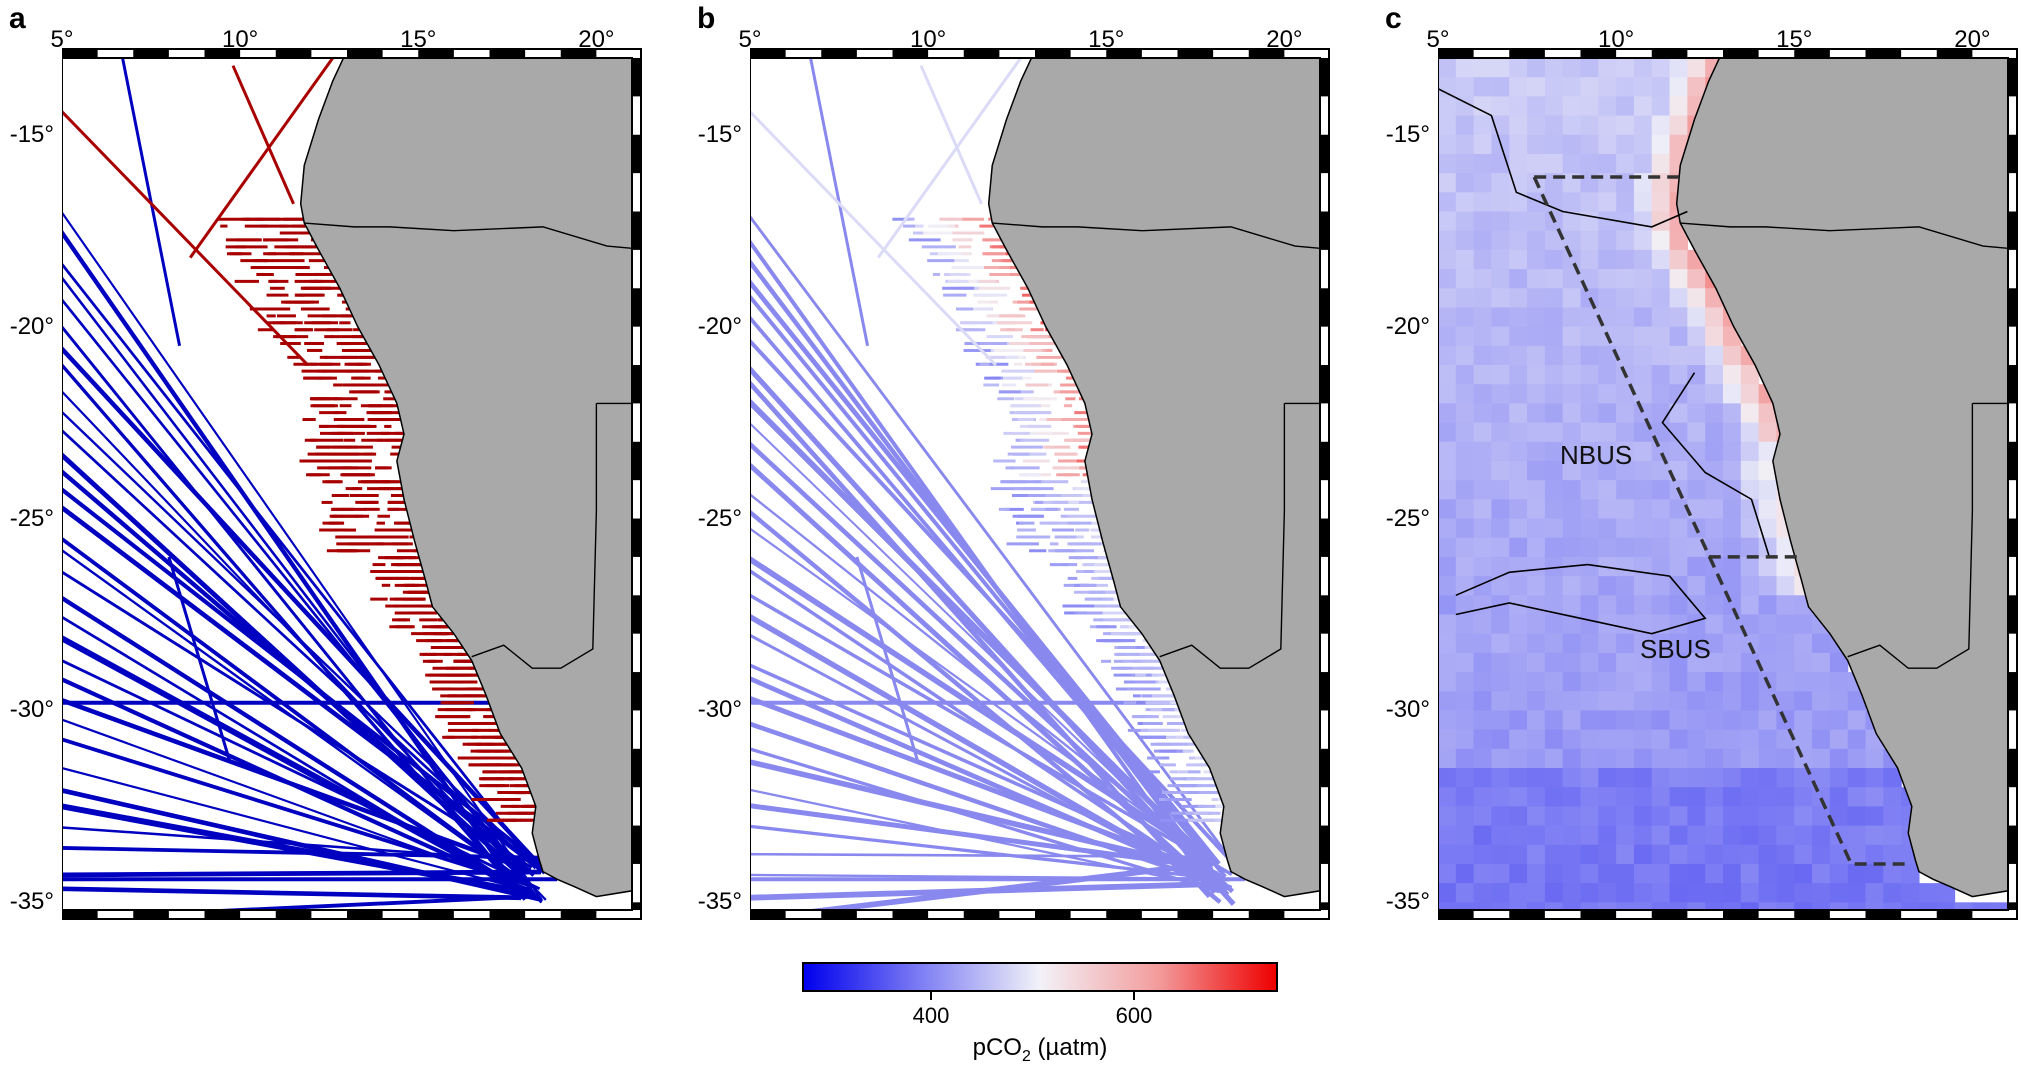 The image size is (2021, 1066). What do you see at coordinates (31, 326) in the screenshot?
I see `lat-tick-label: -20°` at bounding box center [31, 326].